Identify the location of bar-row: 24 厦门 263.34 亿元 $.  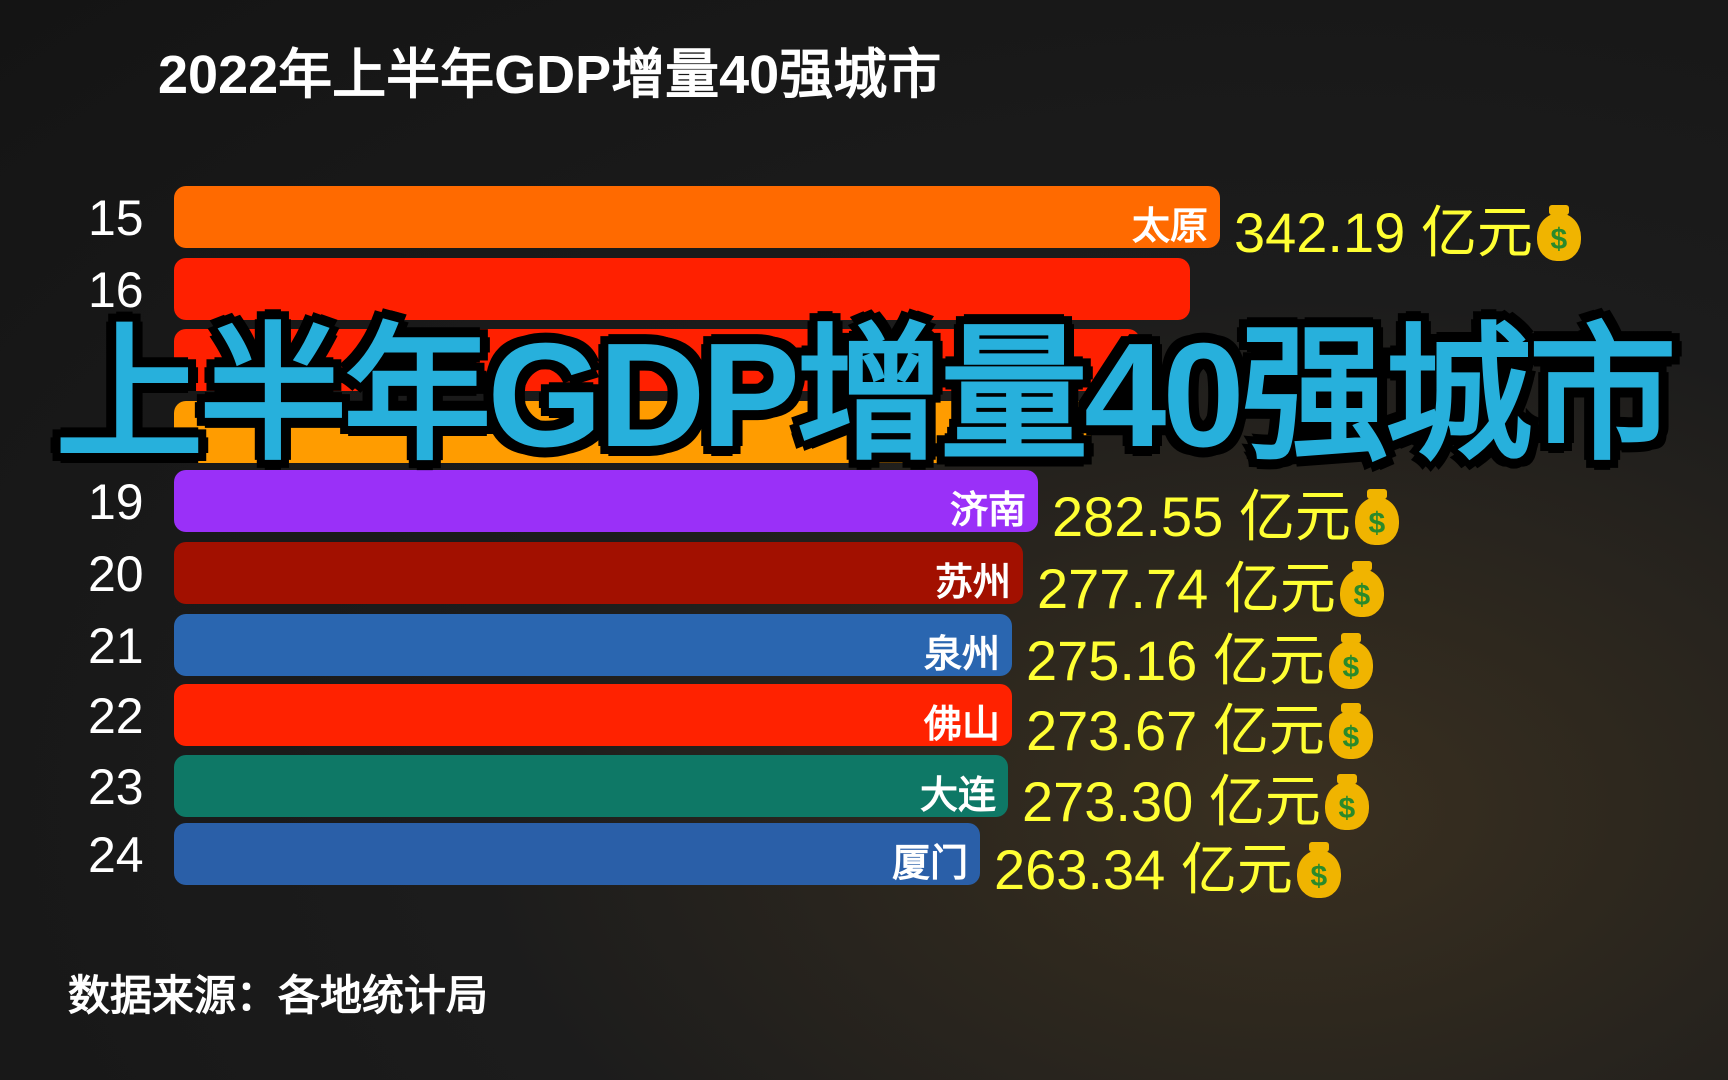
(850, 862).